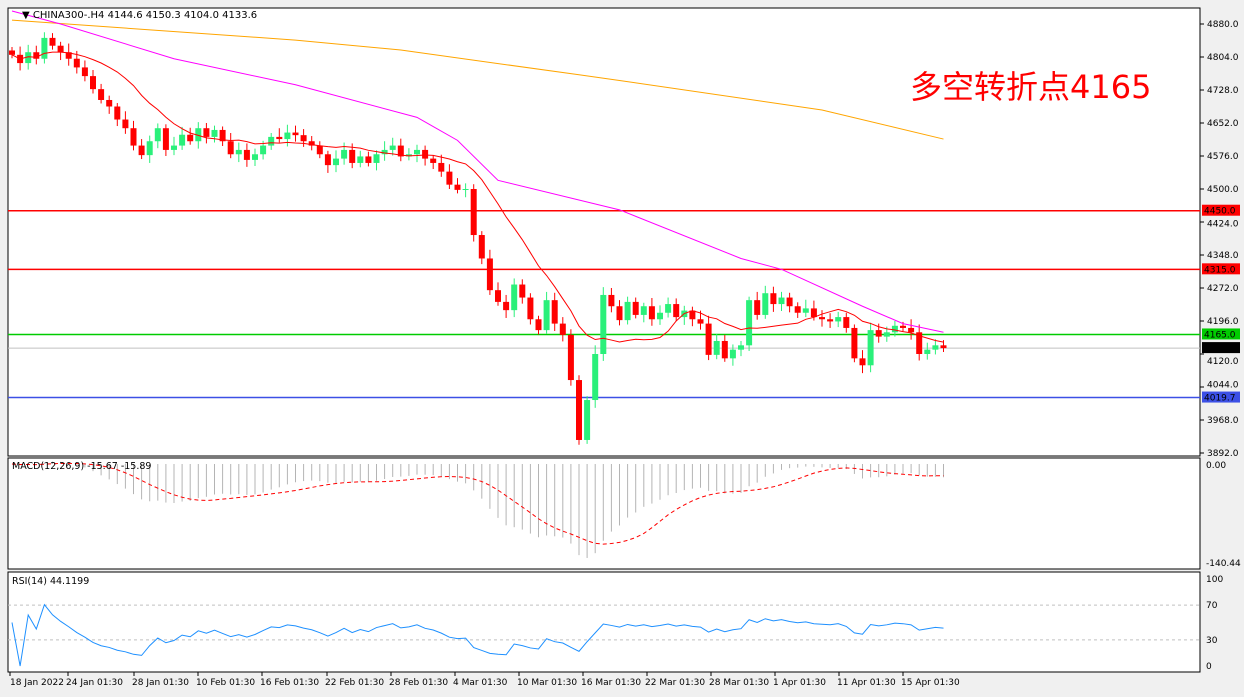 The image size is (1244, 697). Describe the element at coordinates (182, 15) in the screenshot. I see `ohlc-label: 4144.6 4150.3 4104.0 4133.6` at that location.